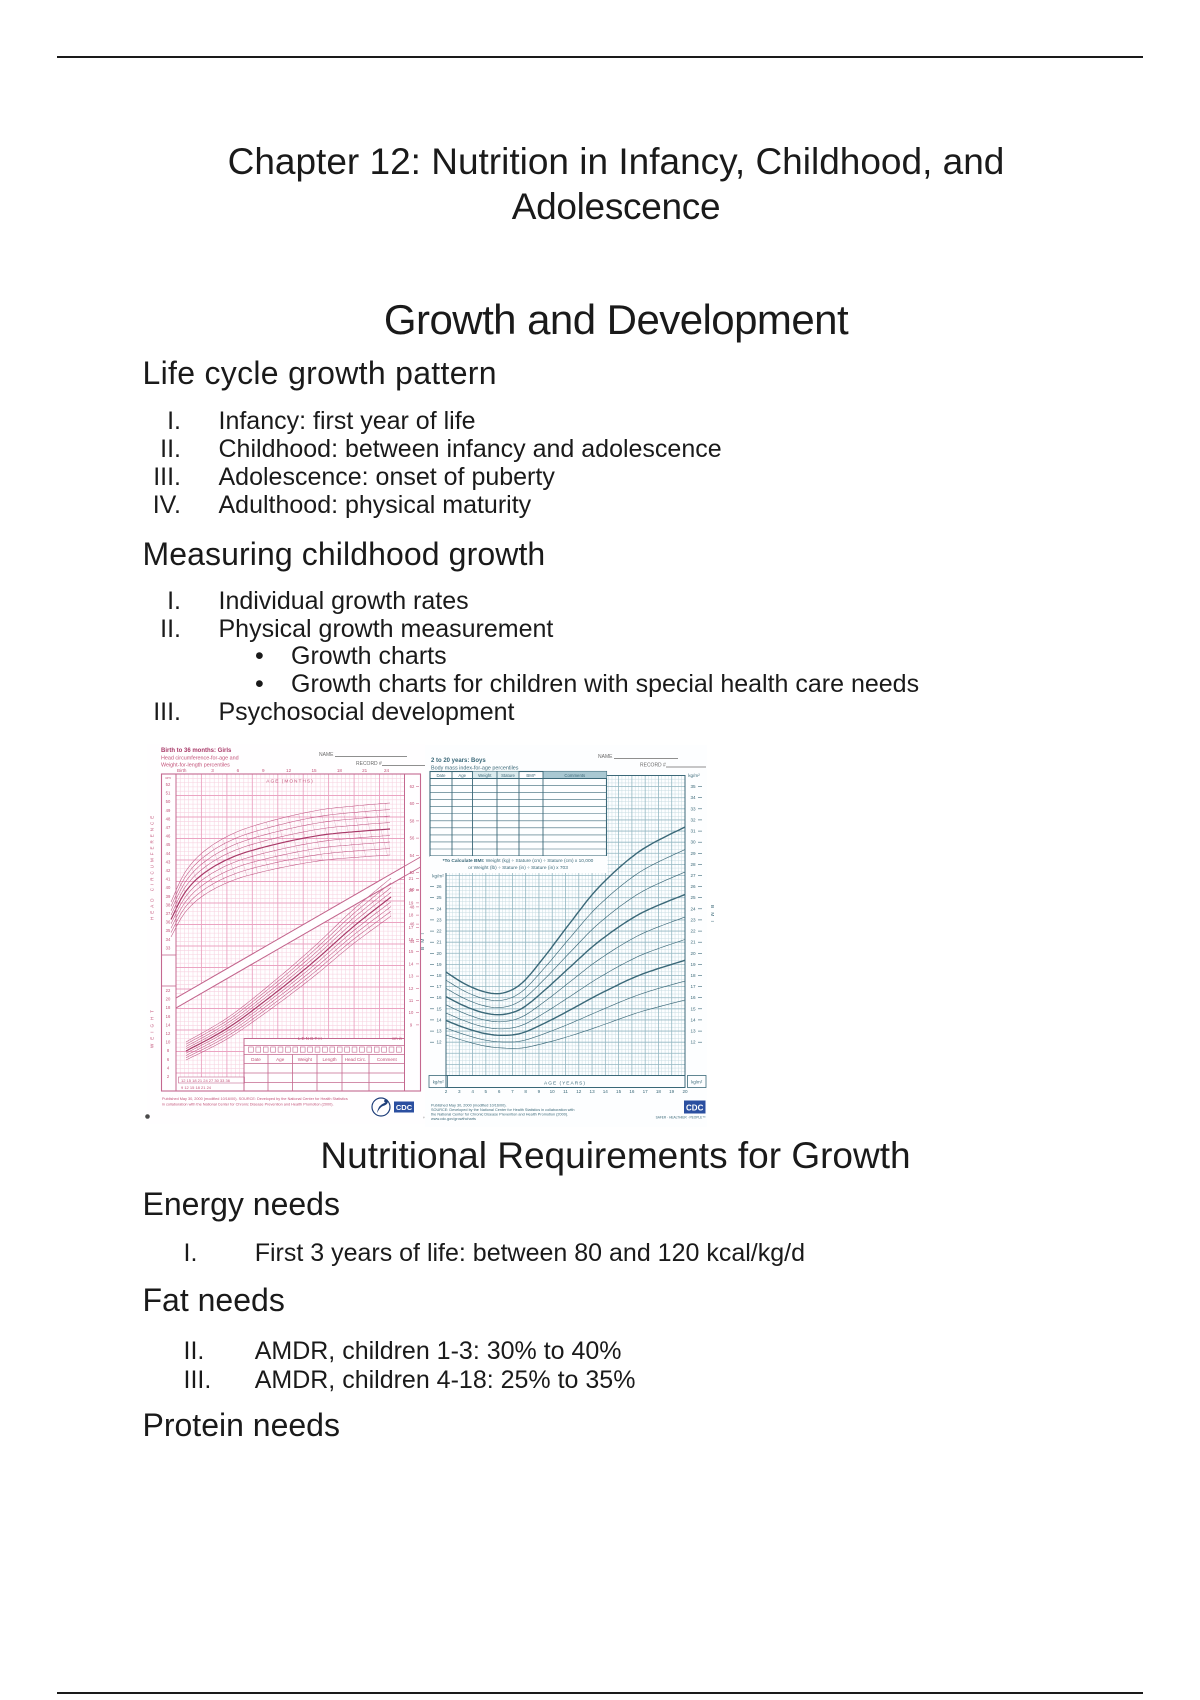 This screenshot has height=1700, width=1200. I want to click on svg-text: AGE (YEARS), so click(565, 1084).